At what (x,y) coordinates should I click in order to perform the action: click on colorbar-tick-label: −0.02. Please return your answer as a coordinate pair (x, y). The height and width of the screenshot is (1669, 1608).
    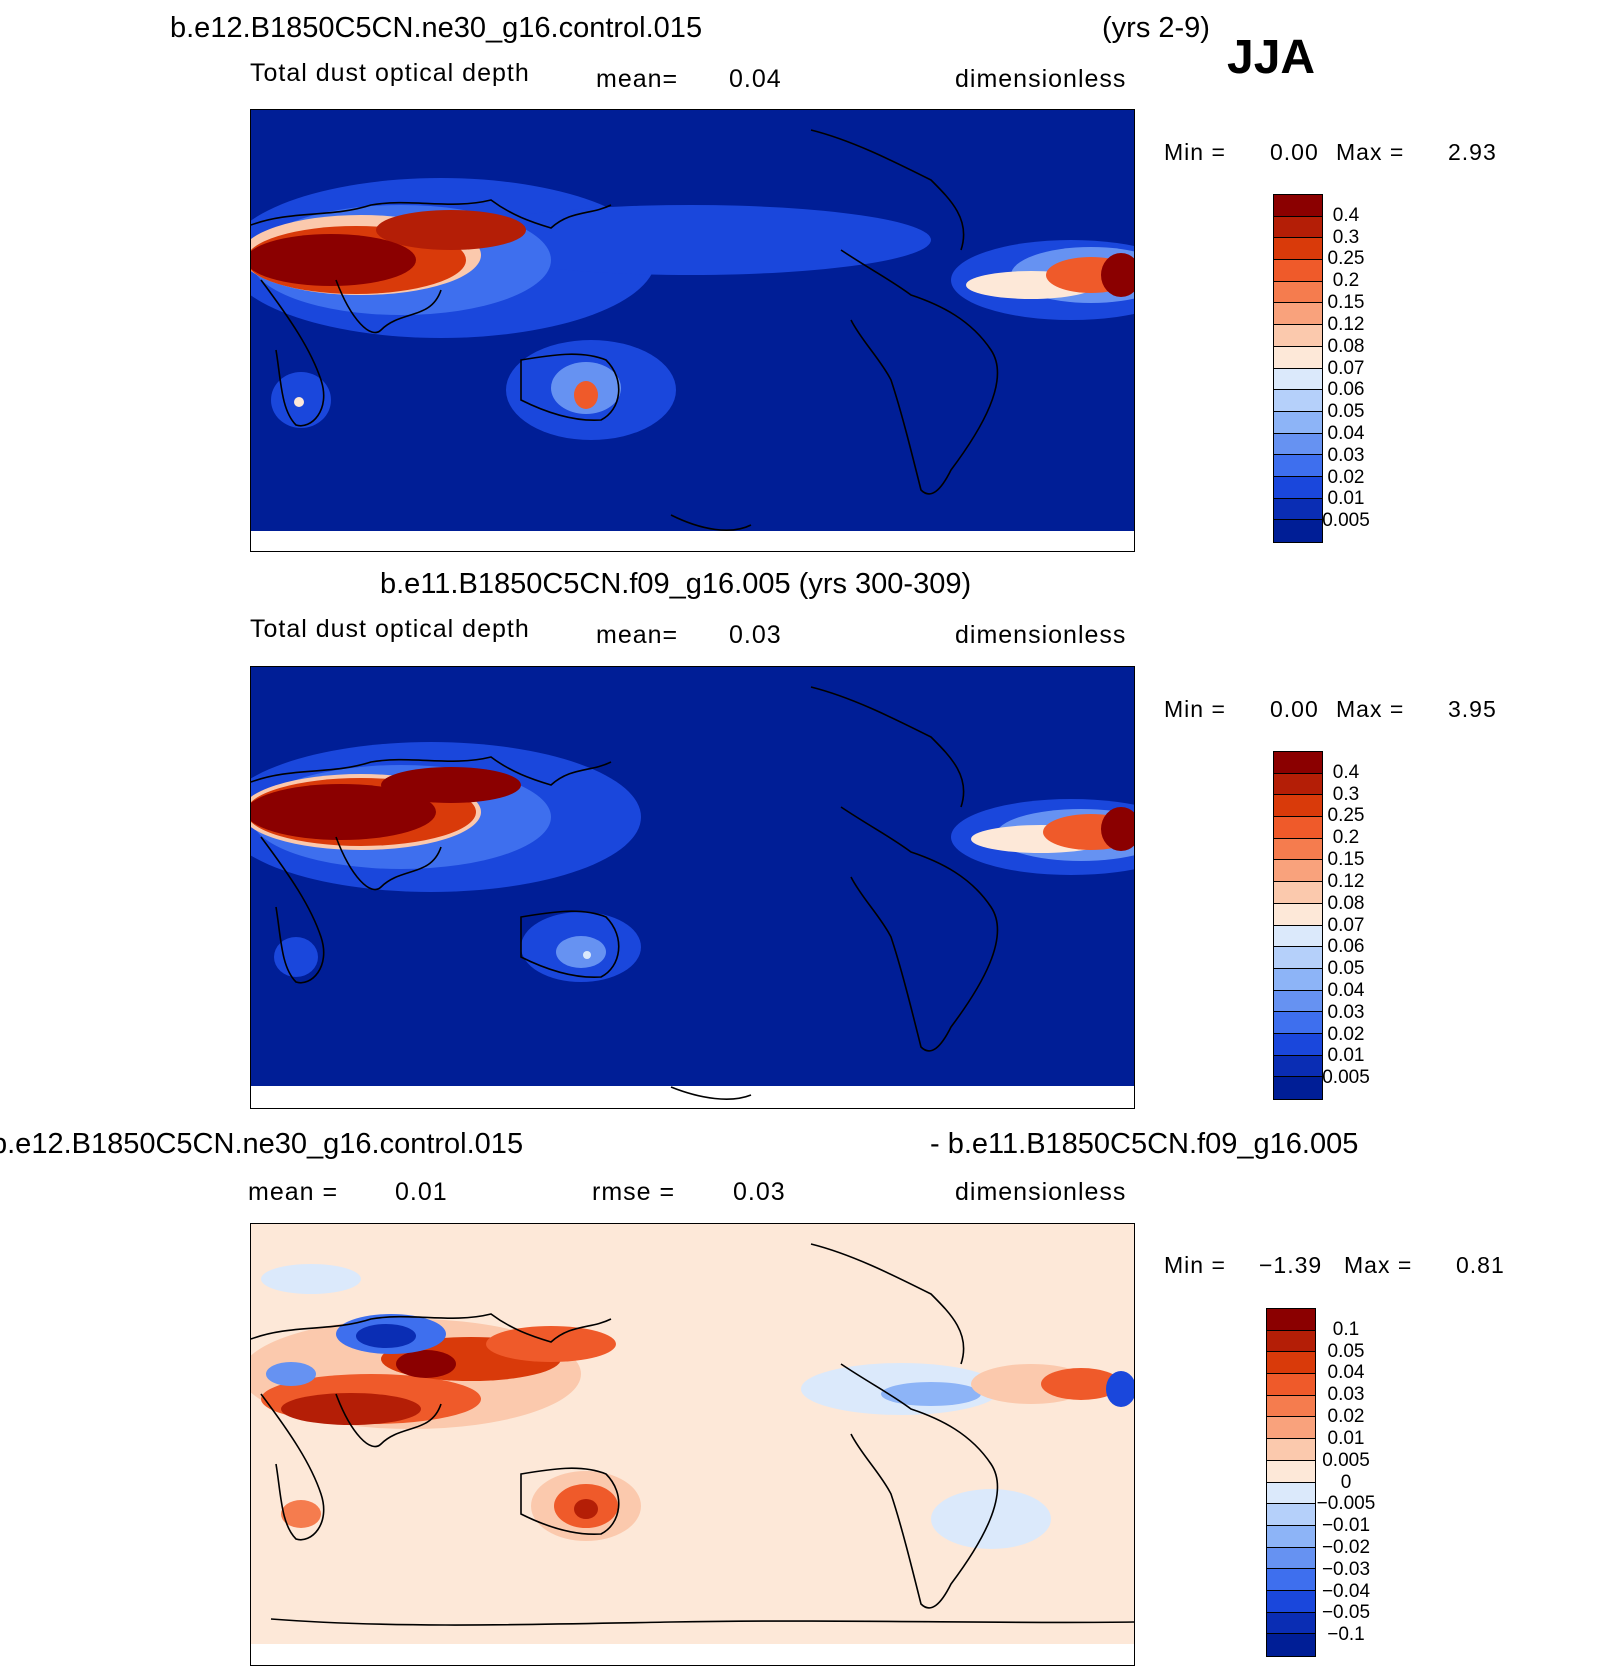
    Looking at the image, I should click on (1346, 1547).